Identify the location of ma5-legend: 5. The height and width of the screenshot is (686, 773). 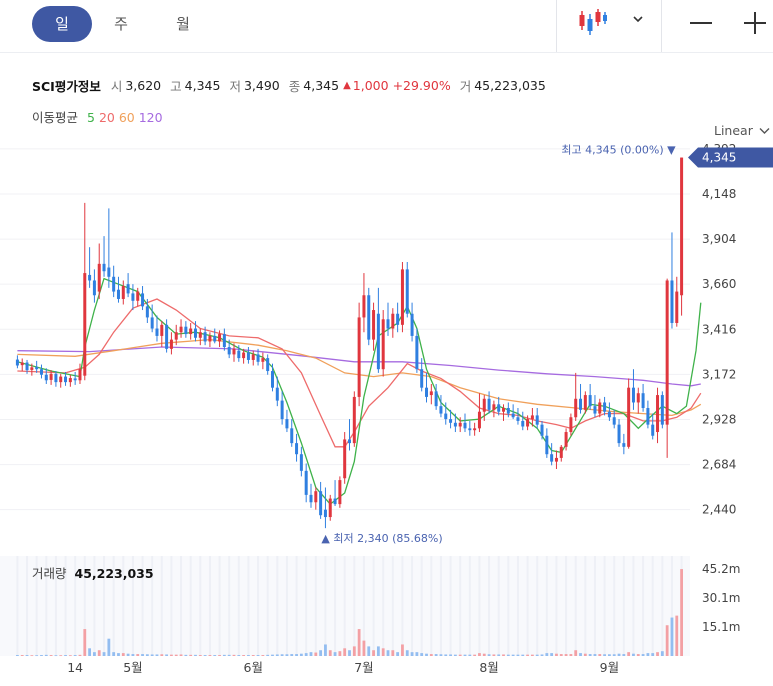
(91, 117).